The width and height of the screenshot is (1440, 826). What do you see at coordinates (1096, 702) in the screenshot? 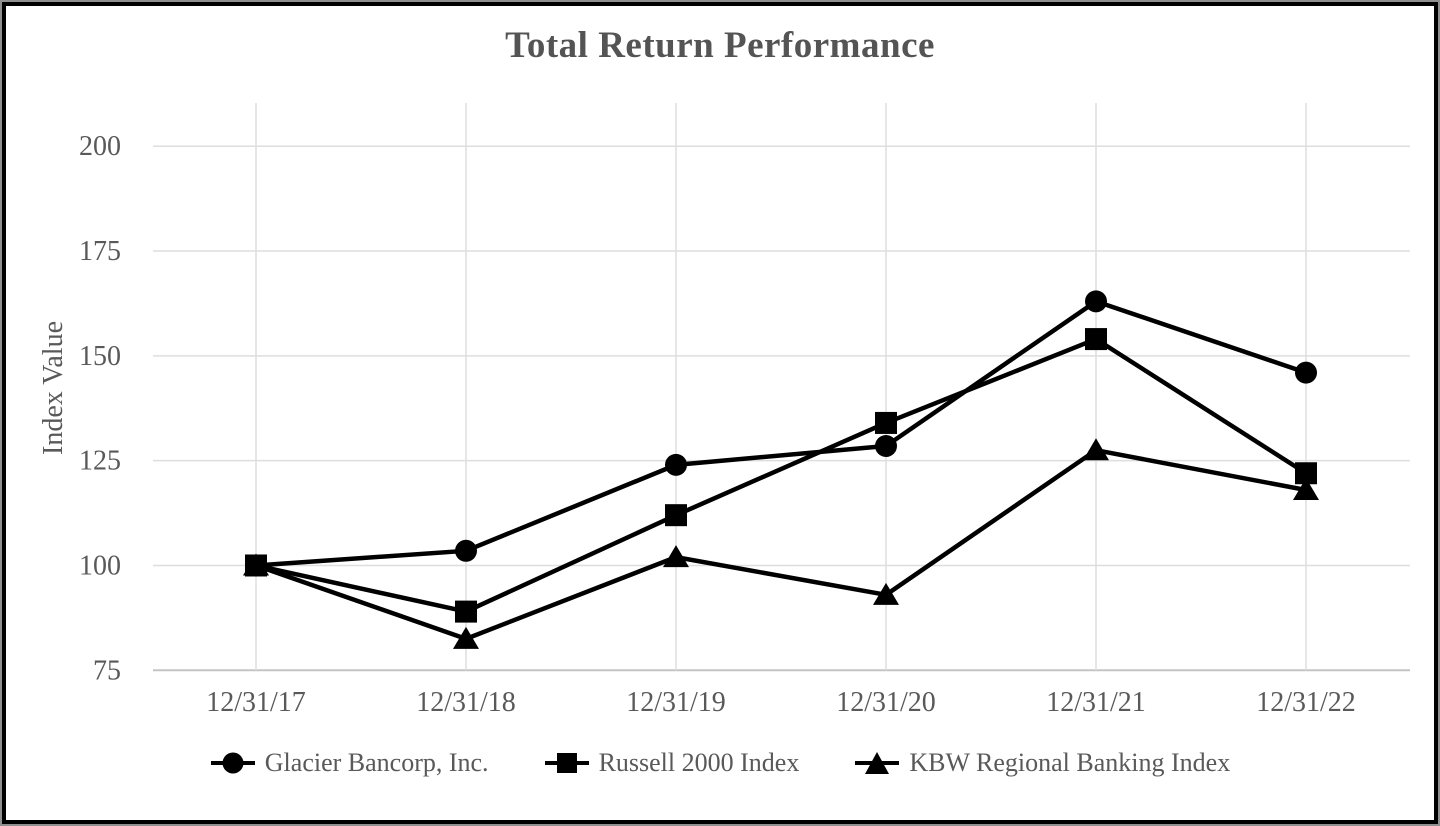
I see `x-tick-label: 12/31/21` at bounding box center [1096, 702].